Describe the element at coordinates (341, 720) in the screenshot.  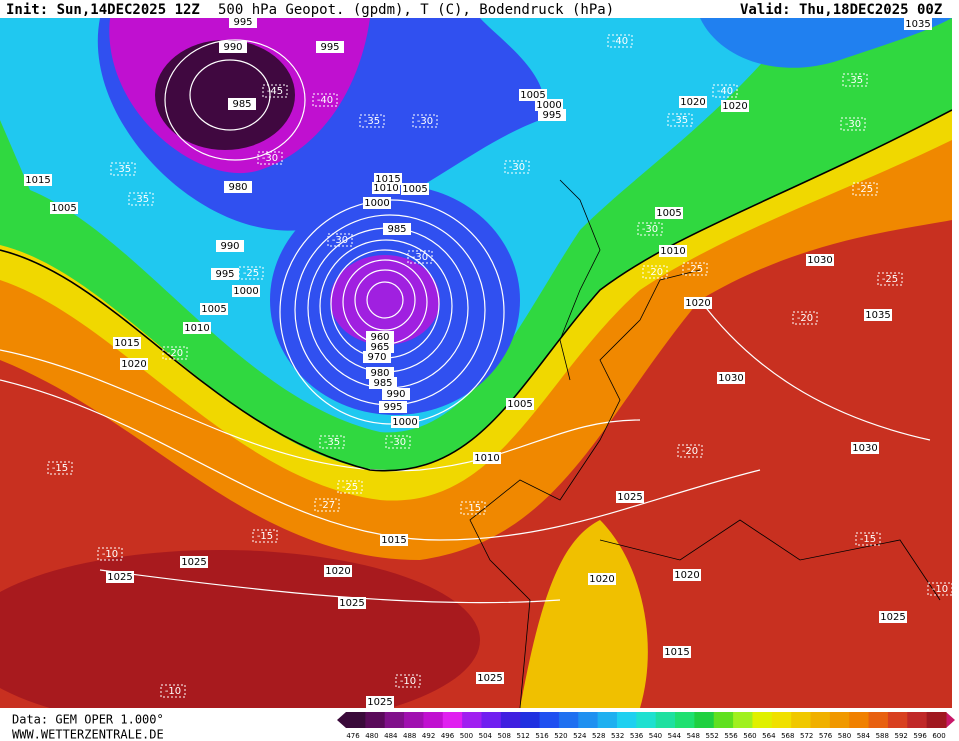
I see `legend-arrow-left` at that location.